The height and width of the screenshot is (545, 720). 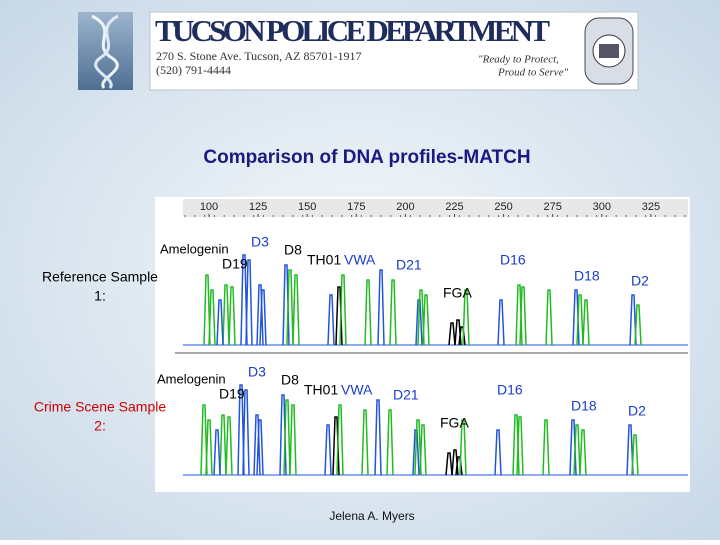 I want to click on banner-address: 270 S. Stone Ave. Tucson, AZ 85701-1917, so click(x=258, y=56).